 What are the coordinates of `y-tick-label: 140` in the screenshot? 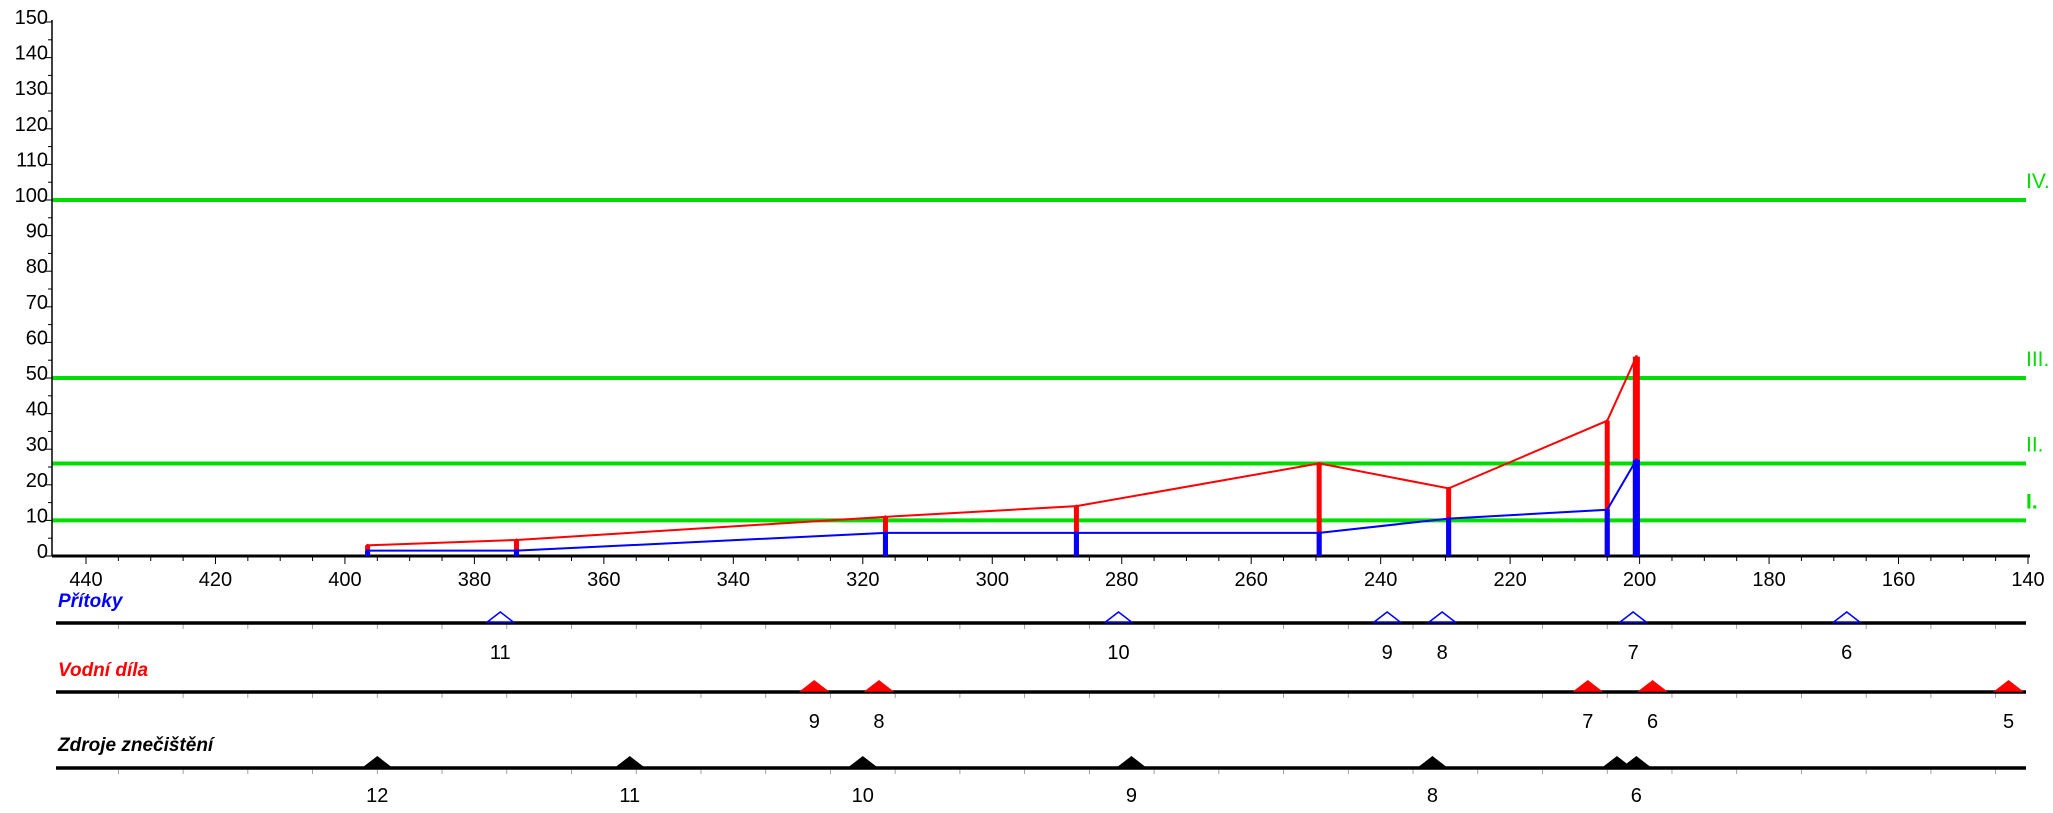 It's located at (31, 54).